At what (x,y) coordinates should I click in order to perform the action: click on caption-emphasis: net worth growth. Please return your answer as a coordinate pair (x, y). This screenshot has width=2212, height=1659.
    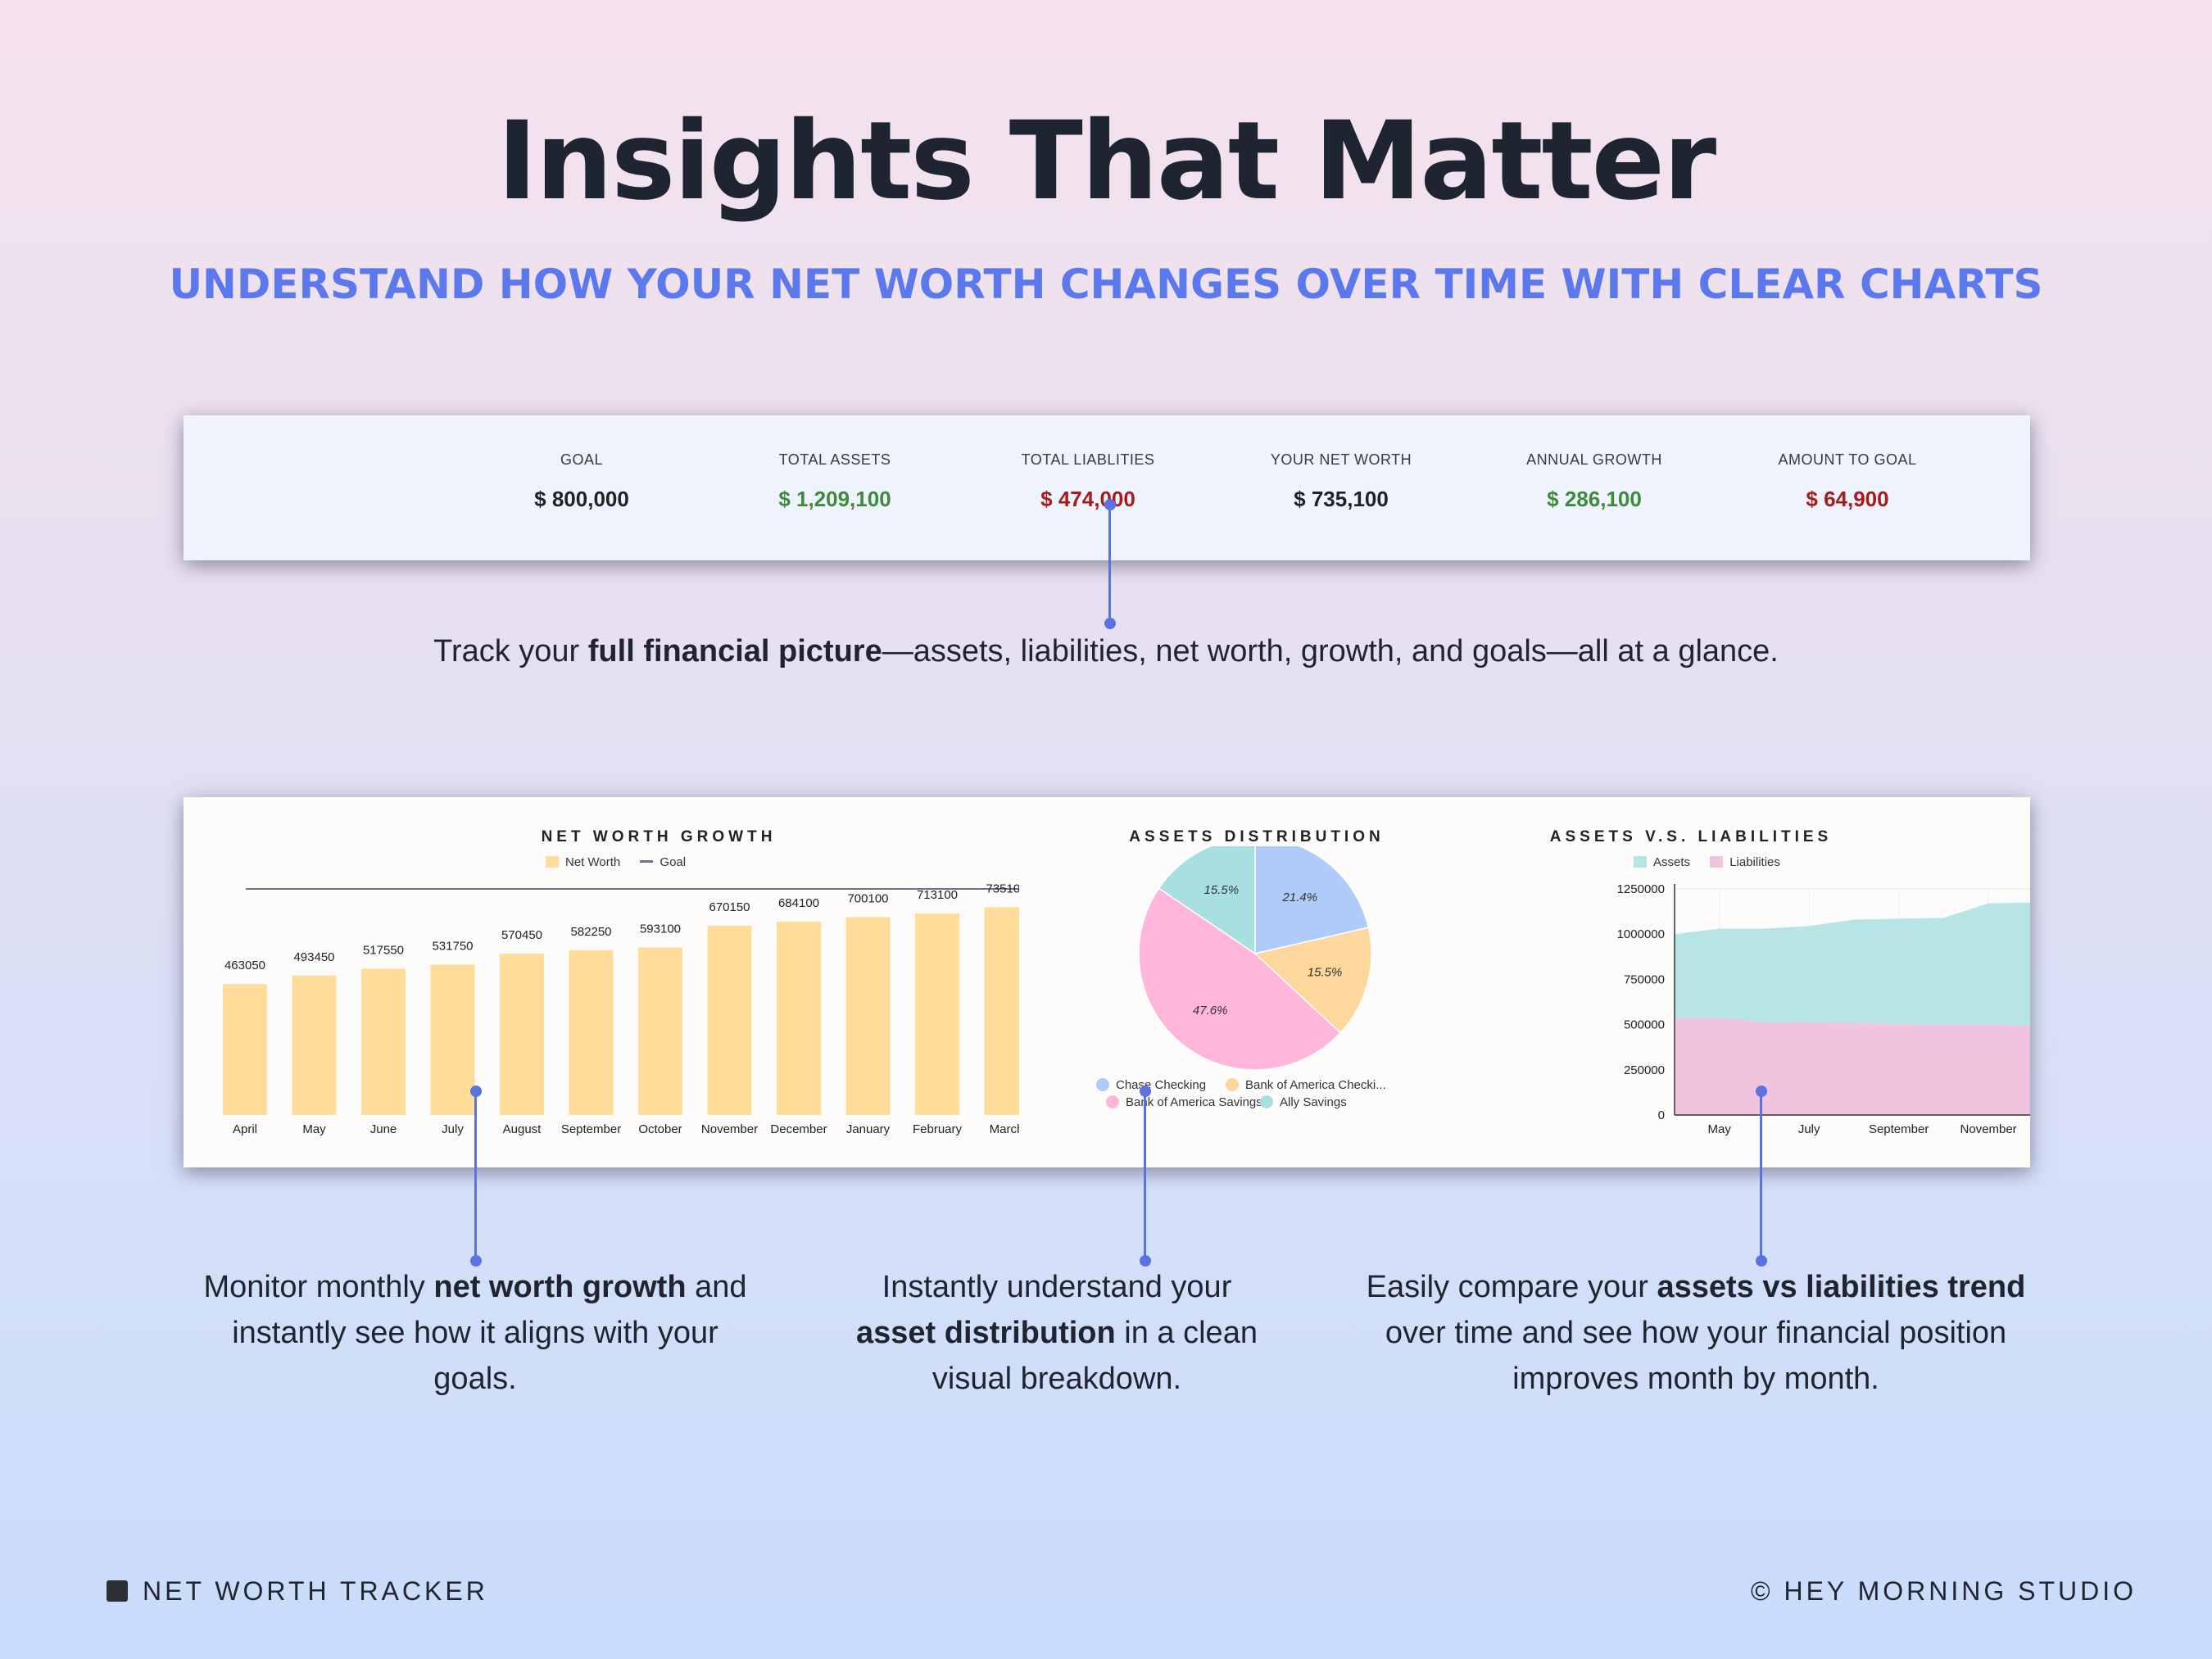
    Looking at the image, I should click on (560, 1287).